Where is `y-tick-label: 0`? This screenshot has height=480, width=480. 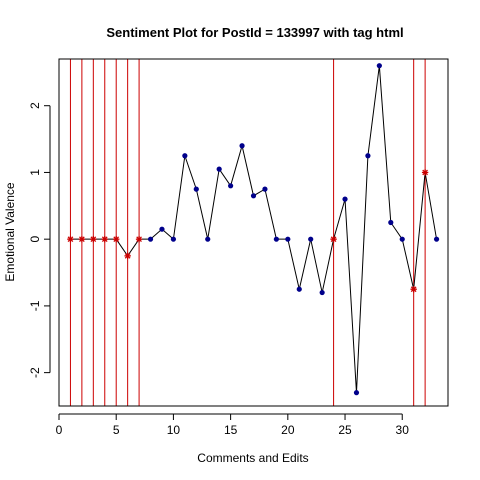
y-tick-label: 0 is located at coordinates (35, 239).